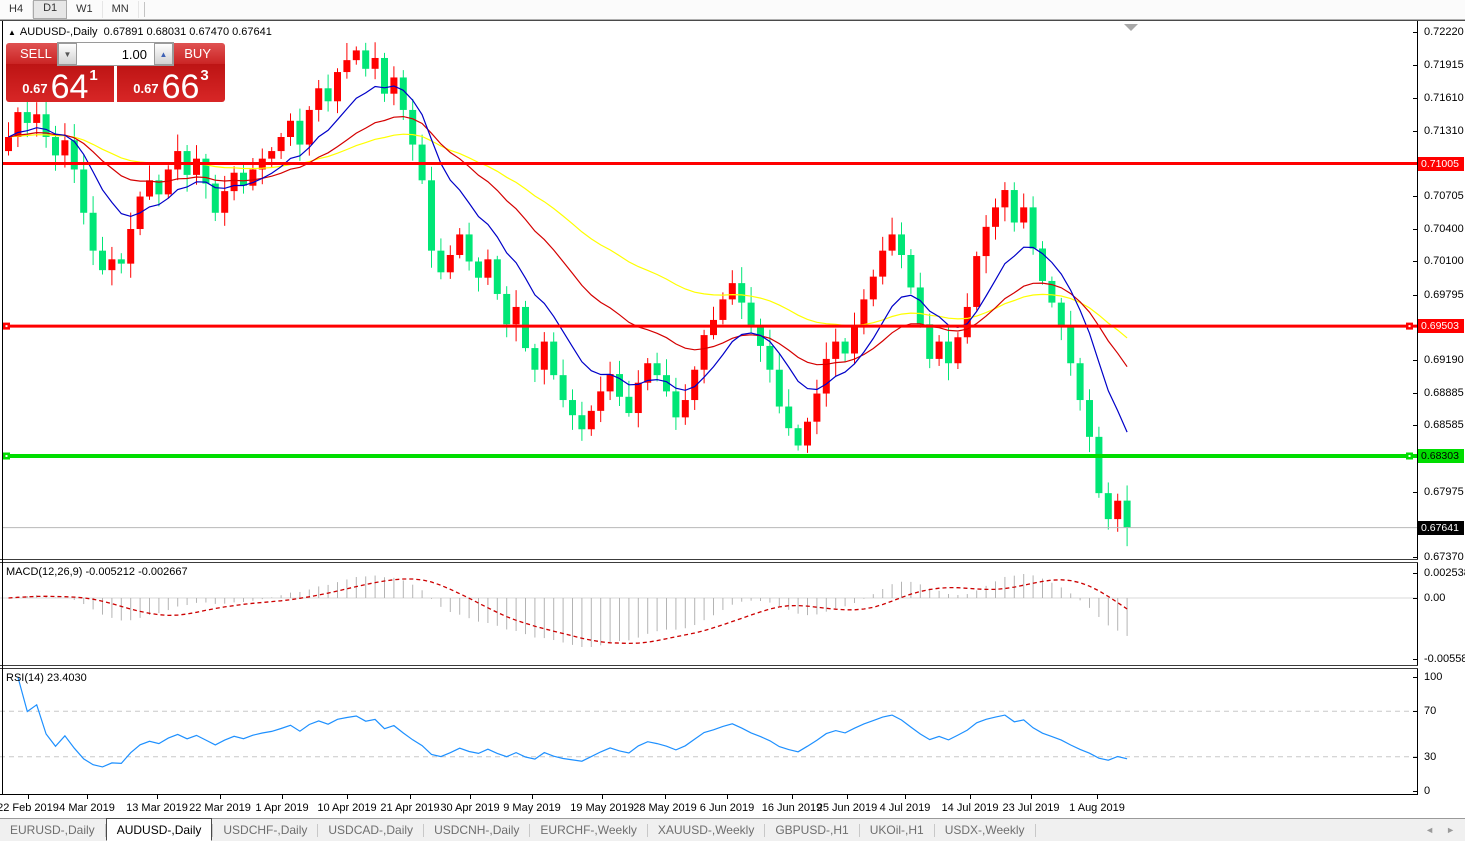  Describe the element at coordinates (1097, 808) in the screenshot. I see `date-tick-label: 1 Aug 2019` at that location.